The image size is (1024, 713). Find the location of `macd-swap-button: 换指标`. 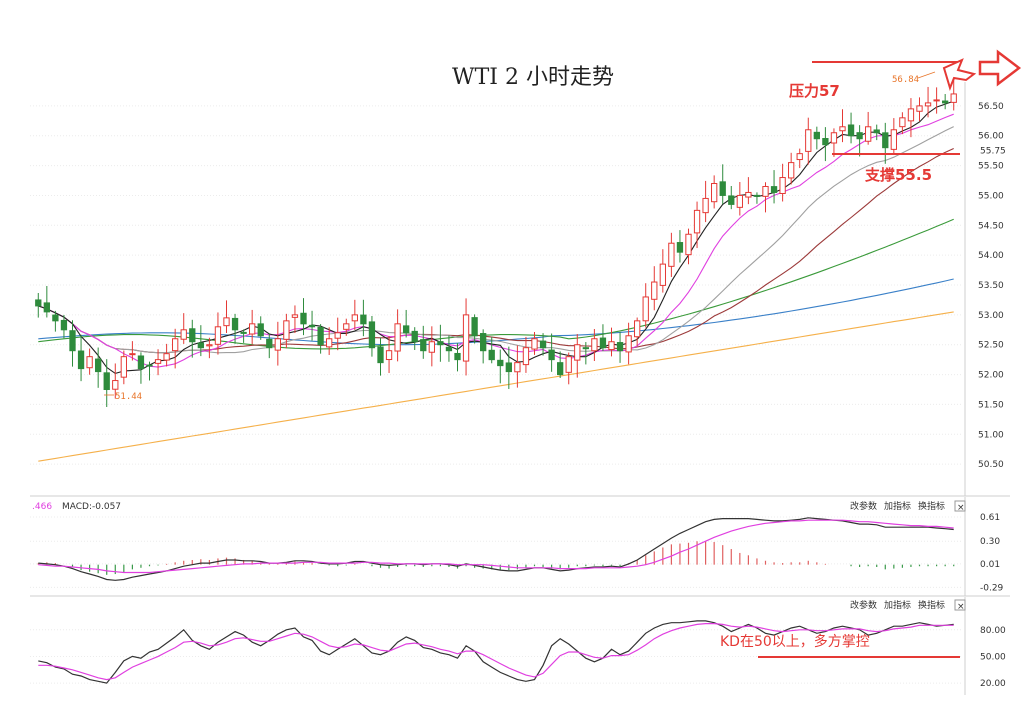

macd-swap-button: 换指标 is located at coordinates (931, 506).